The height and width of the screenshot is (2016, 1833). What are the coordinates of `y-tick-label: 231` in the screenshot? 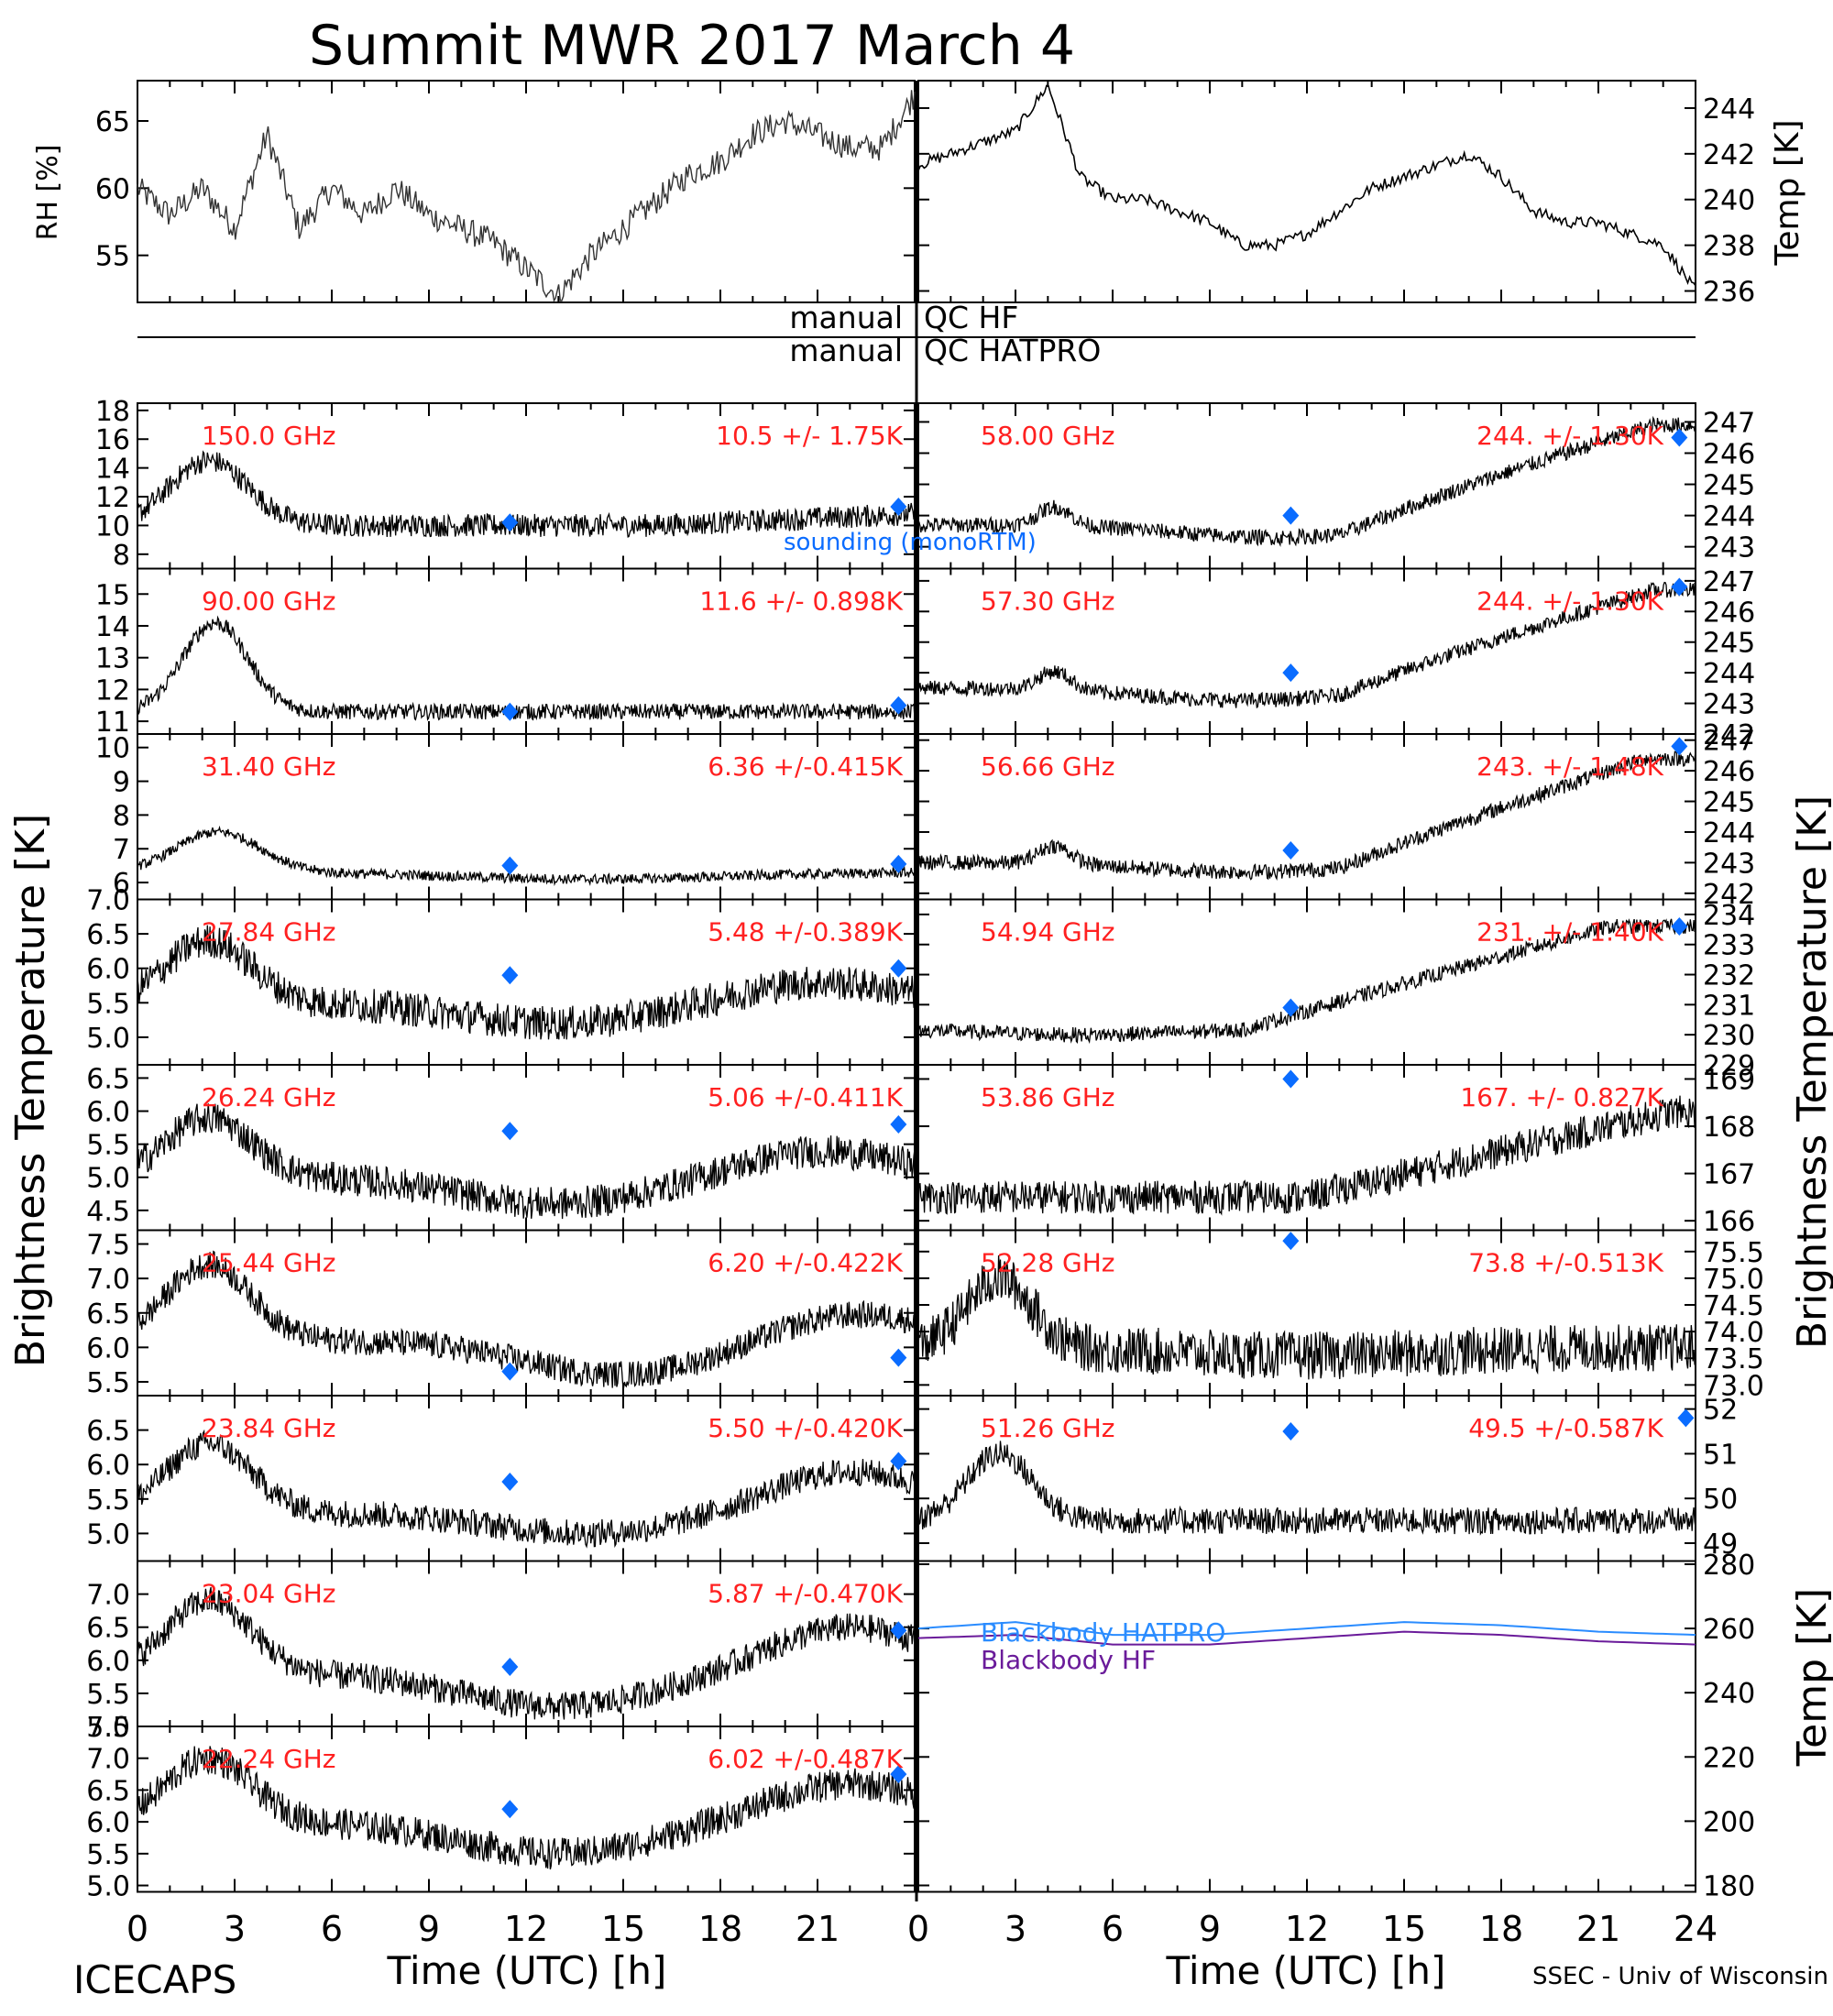 It's located at (1729, 1006).